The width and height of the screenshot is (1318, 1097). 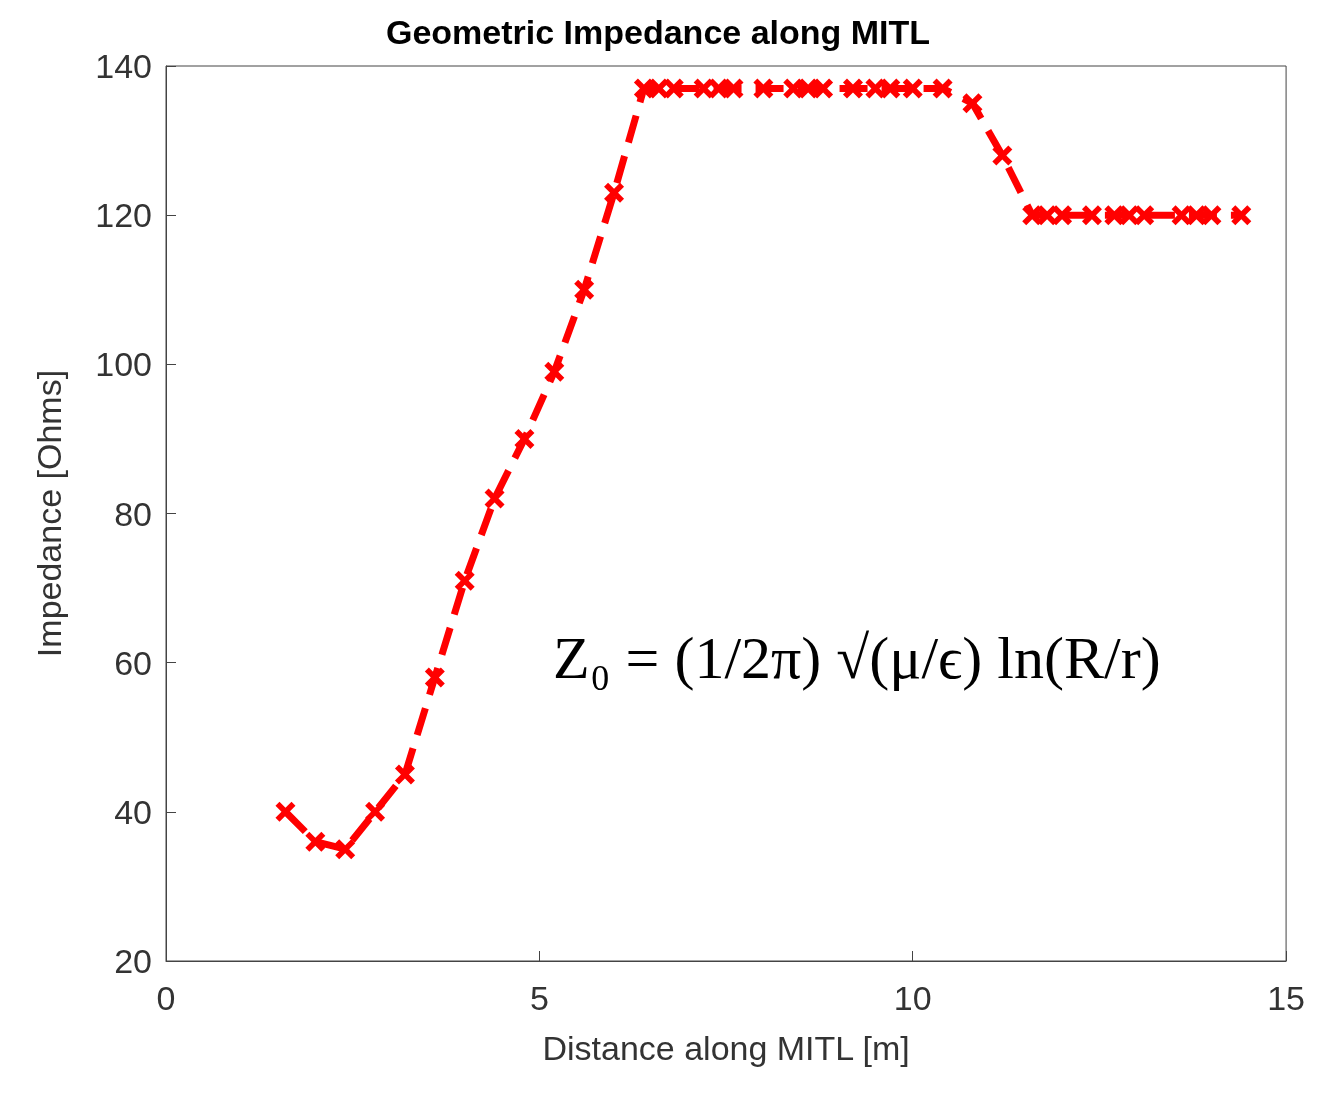 I want to click on x-tick-label: 5, so click(x=539, y=998).